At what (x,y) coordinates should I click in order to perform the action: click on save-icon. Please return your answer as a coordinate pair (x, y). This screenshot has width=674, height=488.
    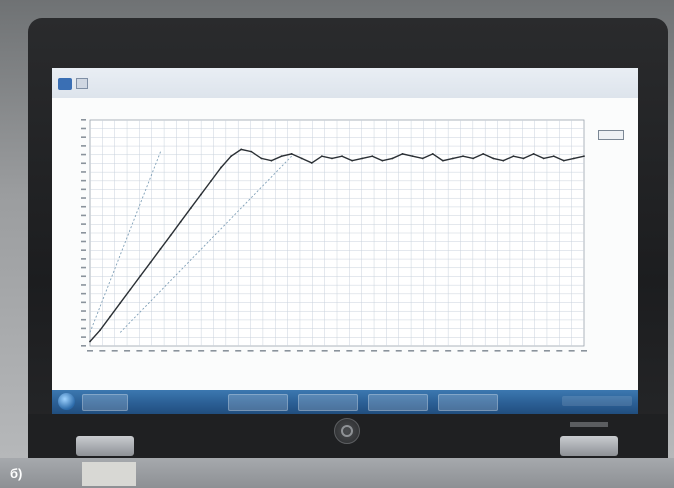
    Looking at the image, I should click on (82, 83).